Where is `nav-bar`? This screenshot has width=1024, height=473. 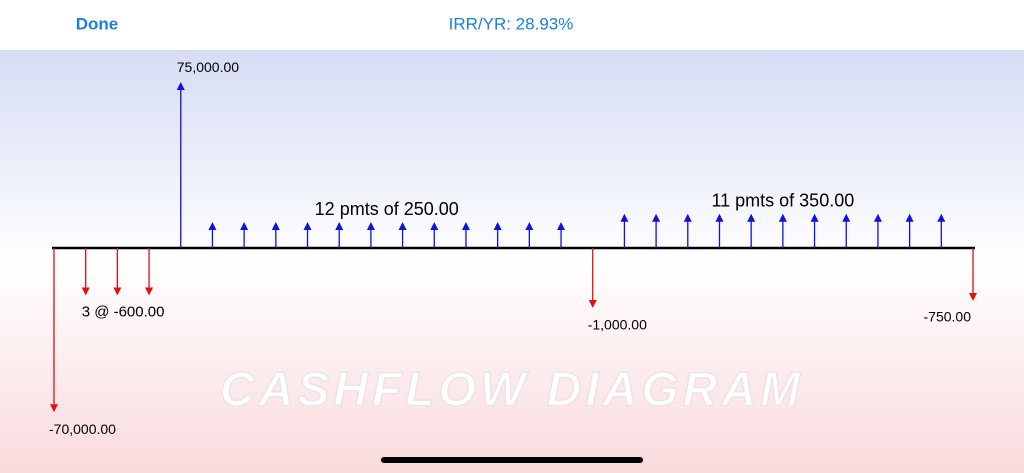
nav-bar is located at coordinates (512, 25).